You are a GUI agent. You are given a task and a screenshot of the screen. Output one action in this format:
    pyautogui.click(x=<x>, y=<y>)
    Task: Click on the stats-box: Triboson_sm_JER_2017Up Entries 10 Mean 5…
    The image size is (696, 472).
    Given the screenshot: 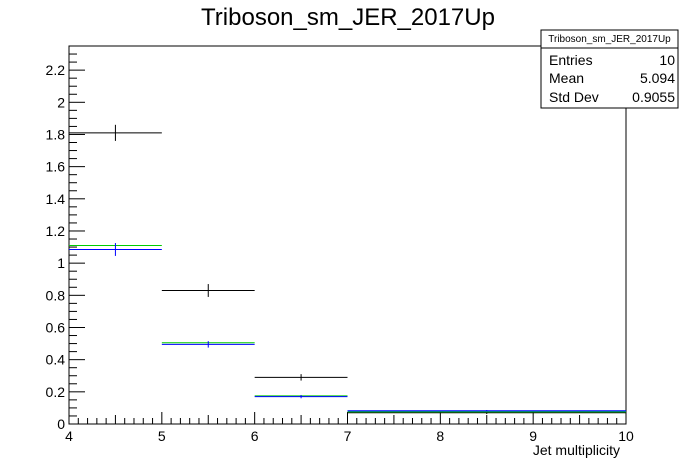 What is the action you would take?
    pyautogui.click(x=609, y=69)
    